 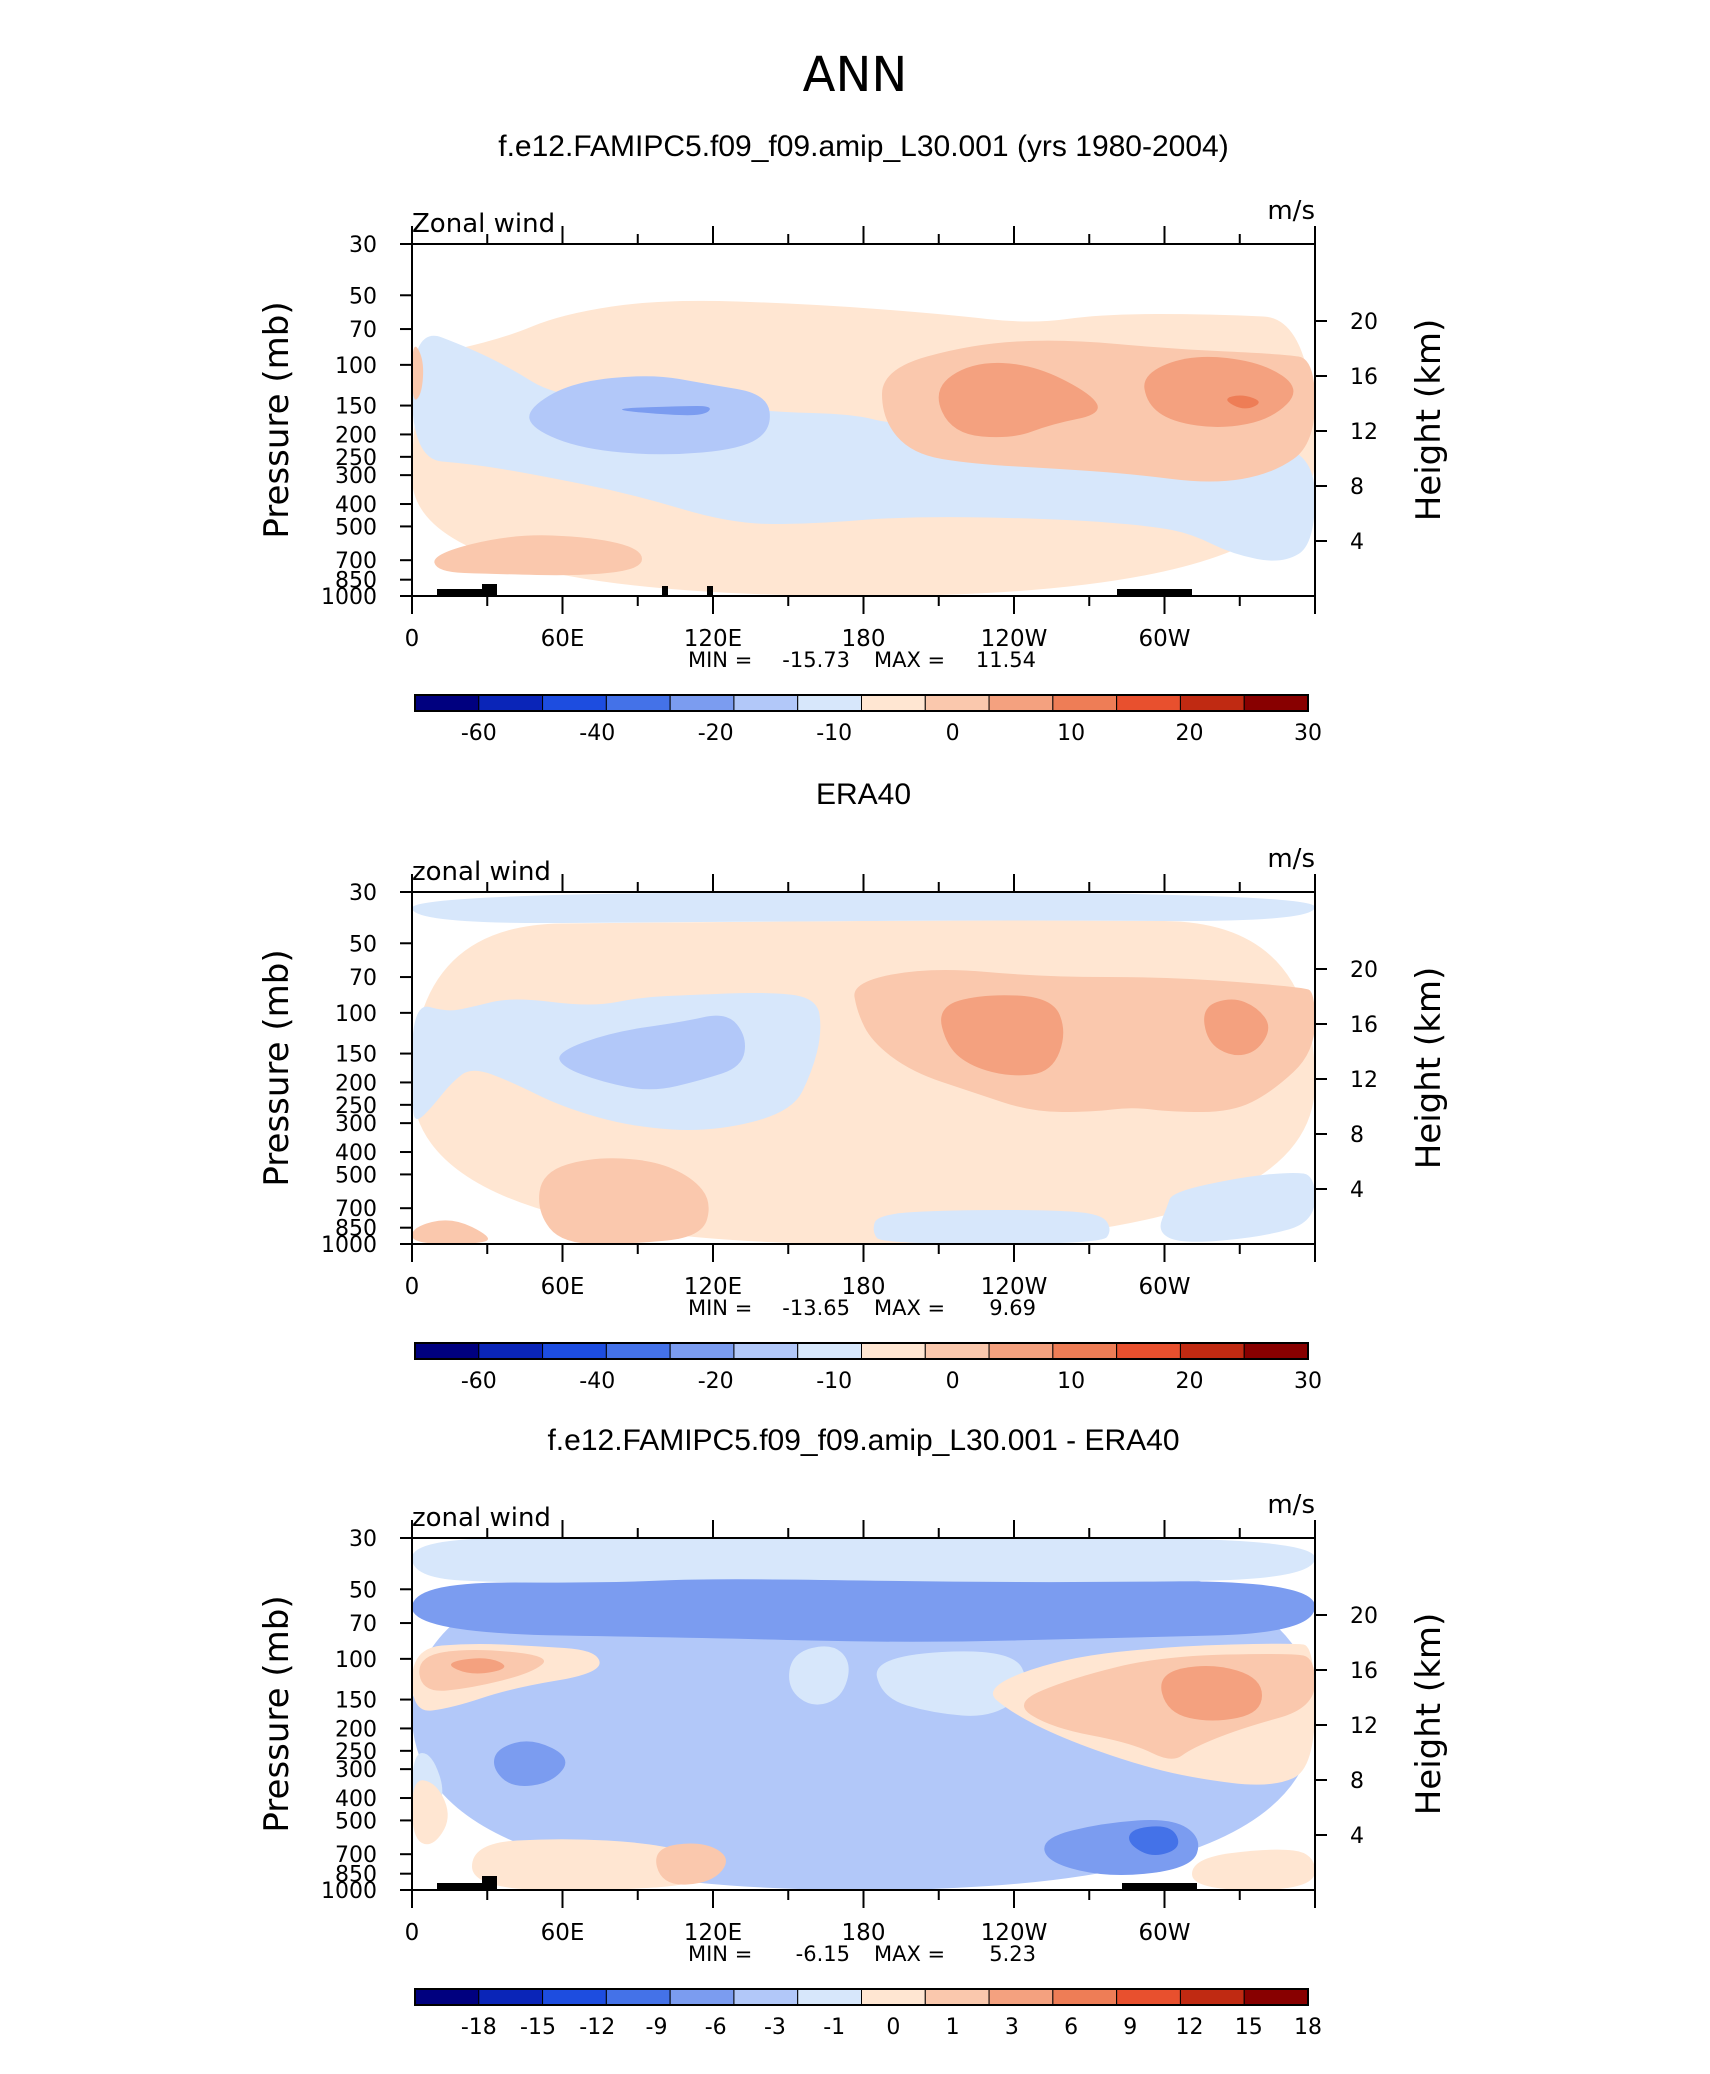 I want to click on x-tick-label: 0, so click(x=412, y=1933).